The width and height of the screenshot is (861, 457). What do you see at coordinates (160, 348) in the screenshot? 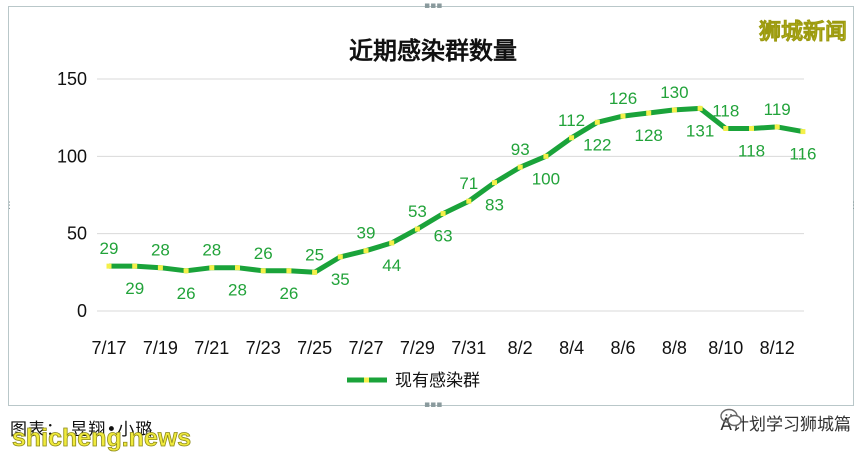
I see `x-tick-label: 7/19` at bounding box center [160, 348].